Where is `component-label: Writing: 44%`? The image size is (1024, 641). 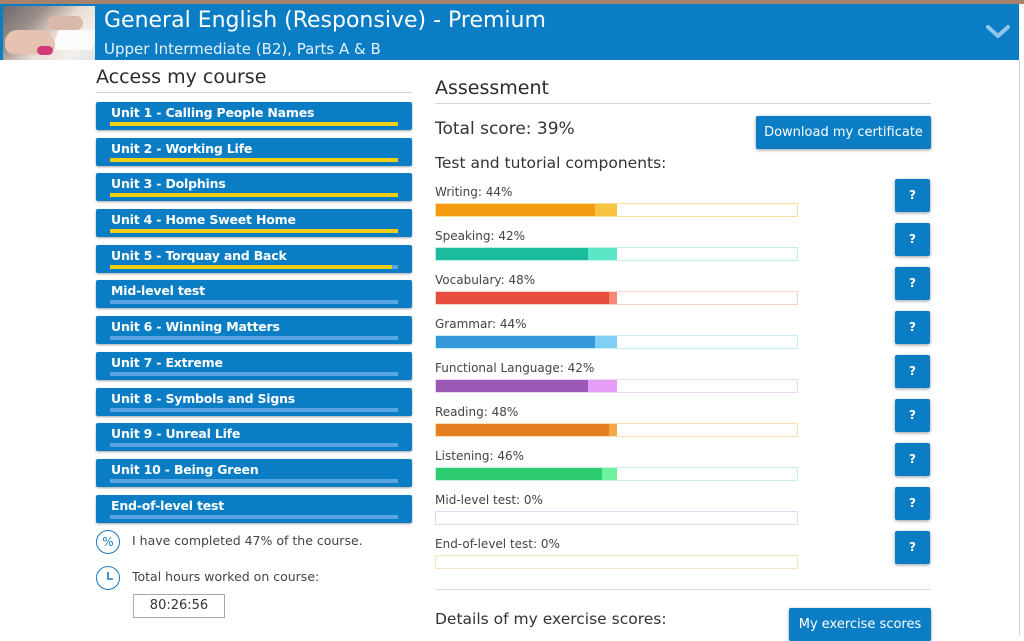 component-label: Writing: 44% is located at coordinates (474, 192).